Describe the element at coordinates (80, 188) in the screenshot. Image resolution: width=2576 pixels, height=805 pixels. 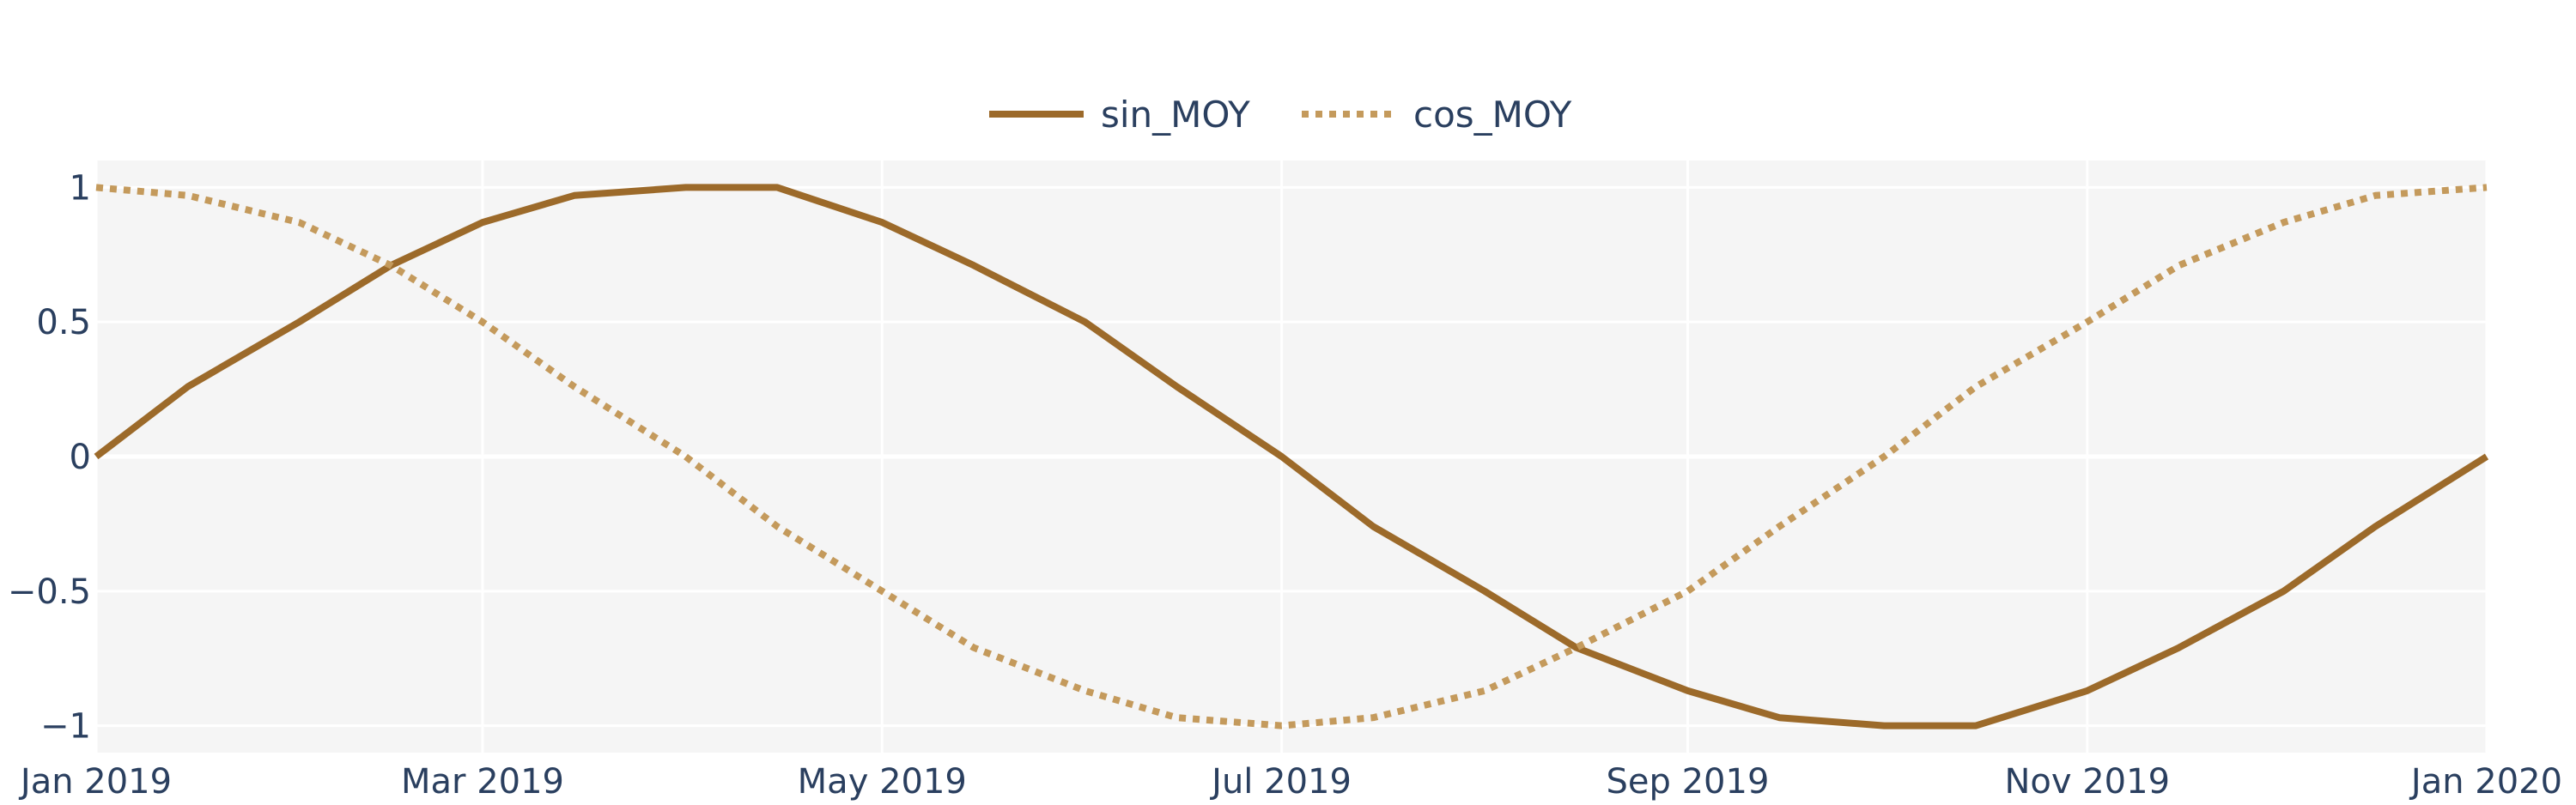
I see `y-tick-label: 1` at that location.